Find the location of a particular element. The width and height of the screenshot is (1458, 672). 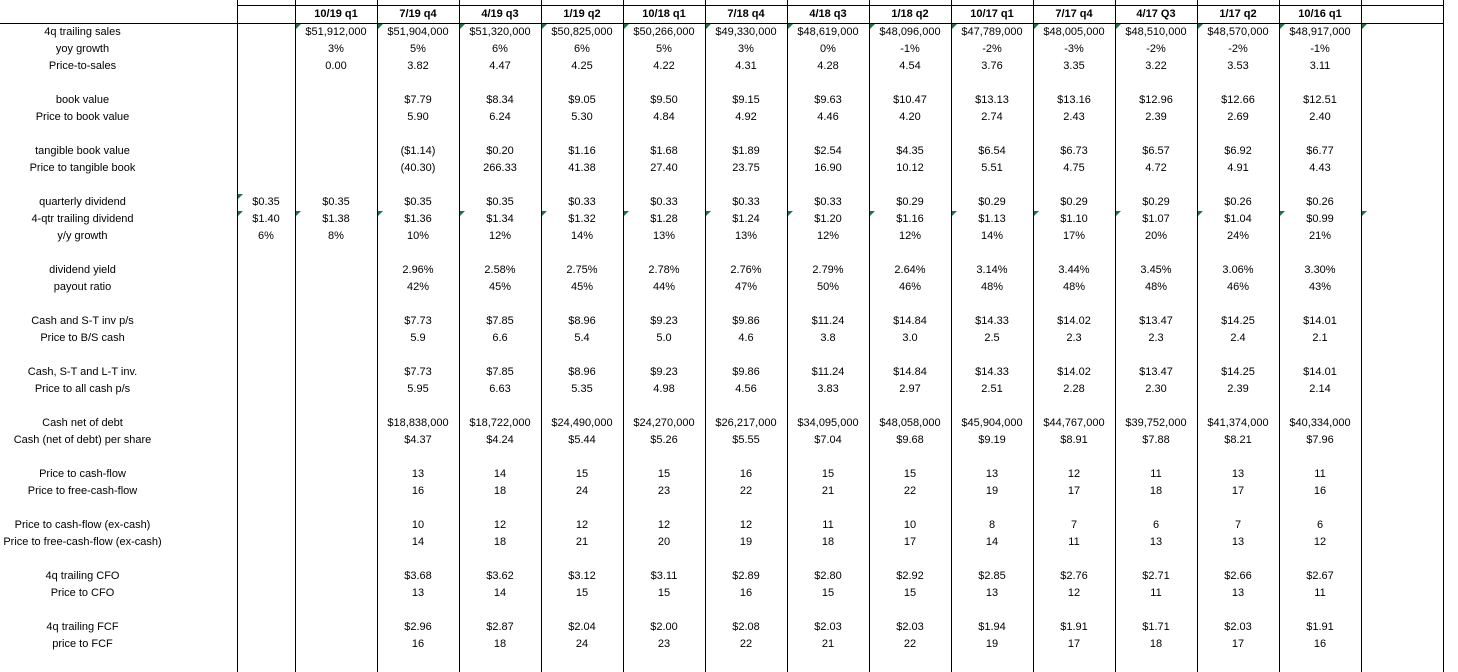

cell: 13 is located at coordinates (992, 474).